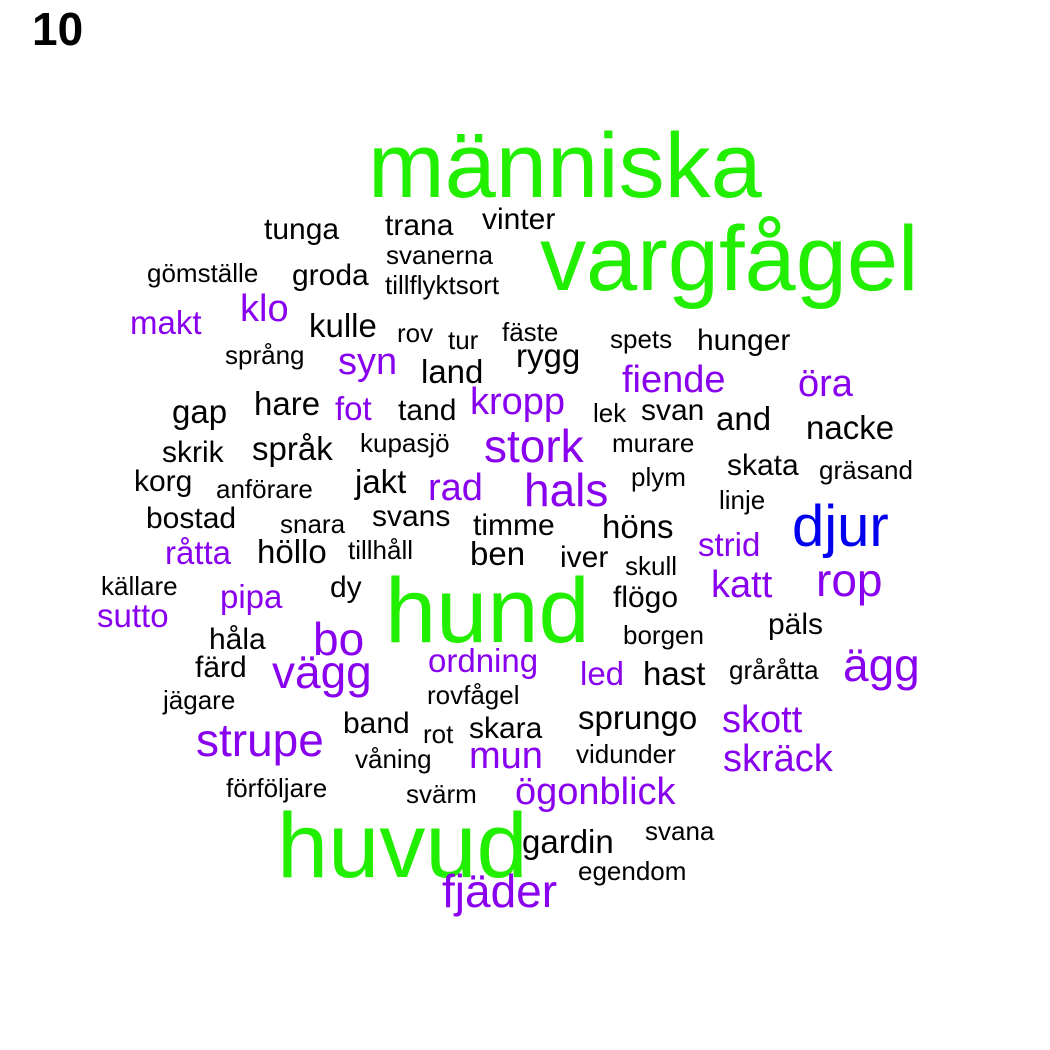  What do you see at coordinates (221, 667) in the screenshot?
I see `word-fard: färd` at bounding box center [221, 667].